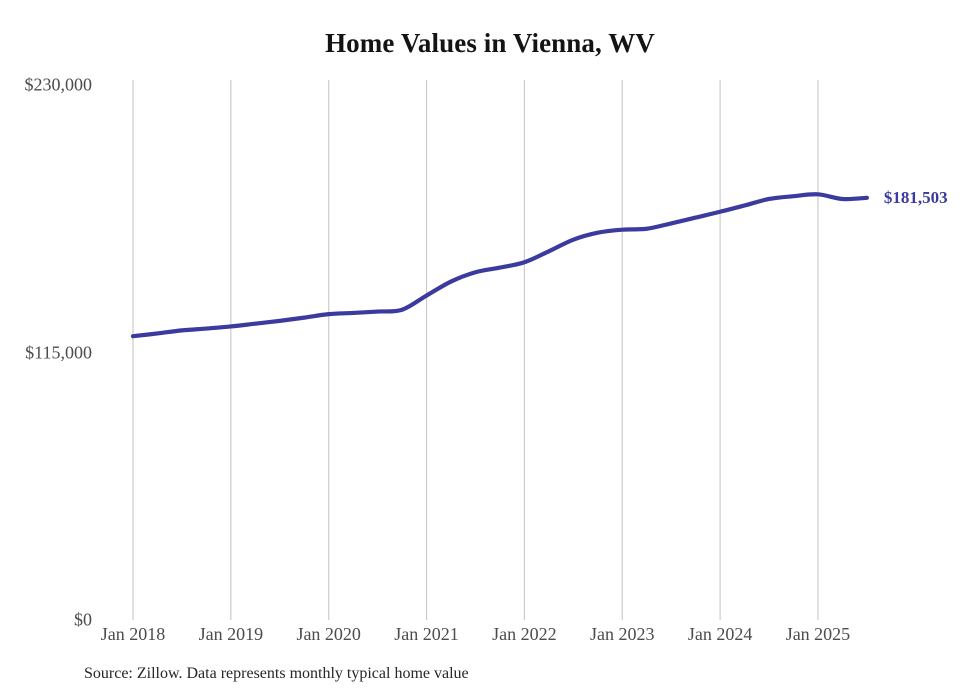 This screenshot has width=980, height=699. Describe the element at coordinates (58, 352) in the screenshot. I see `y-axis-tick-label: $115,000` at that location.